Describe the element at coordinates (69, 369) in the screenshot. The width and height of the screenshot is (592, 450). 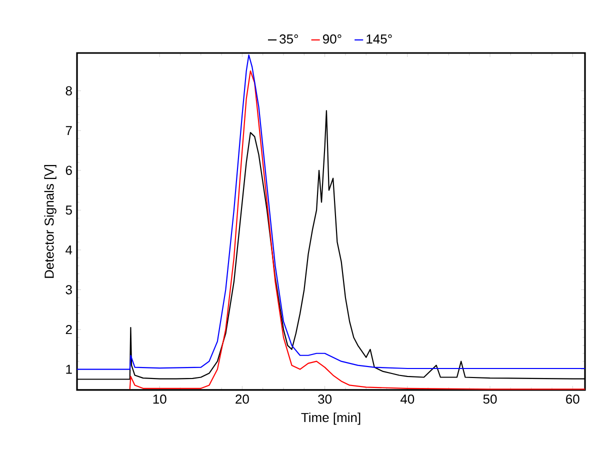
I see `y-tick-label: 1` at that location.